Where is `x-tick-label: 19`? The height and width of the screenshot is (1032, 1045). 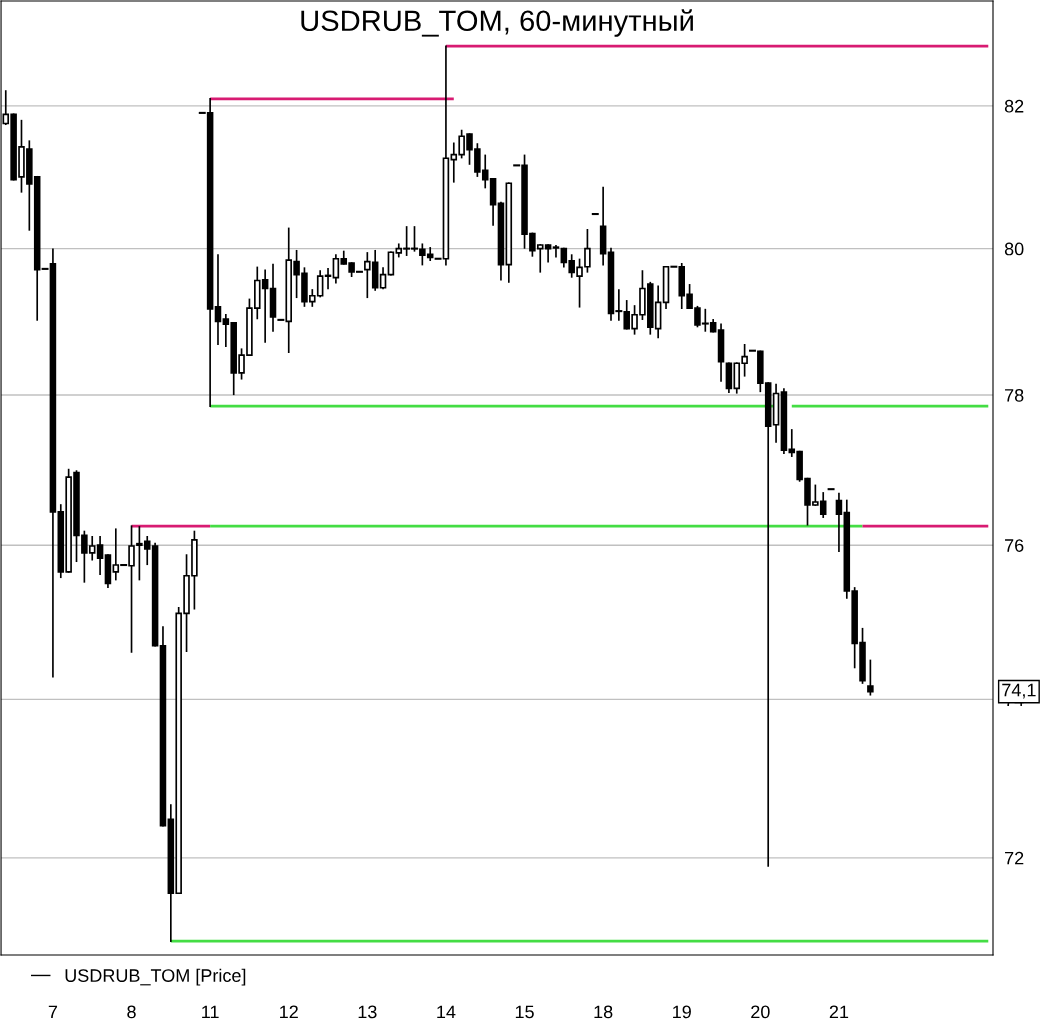
x-tick-label: 19 is located at coordinates (682, 1012).